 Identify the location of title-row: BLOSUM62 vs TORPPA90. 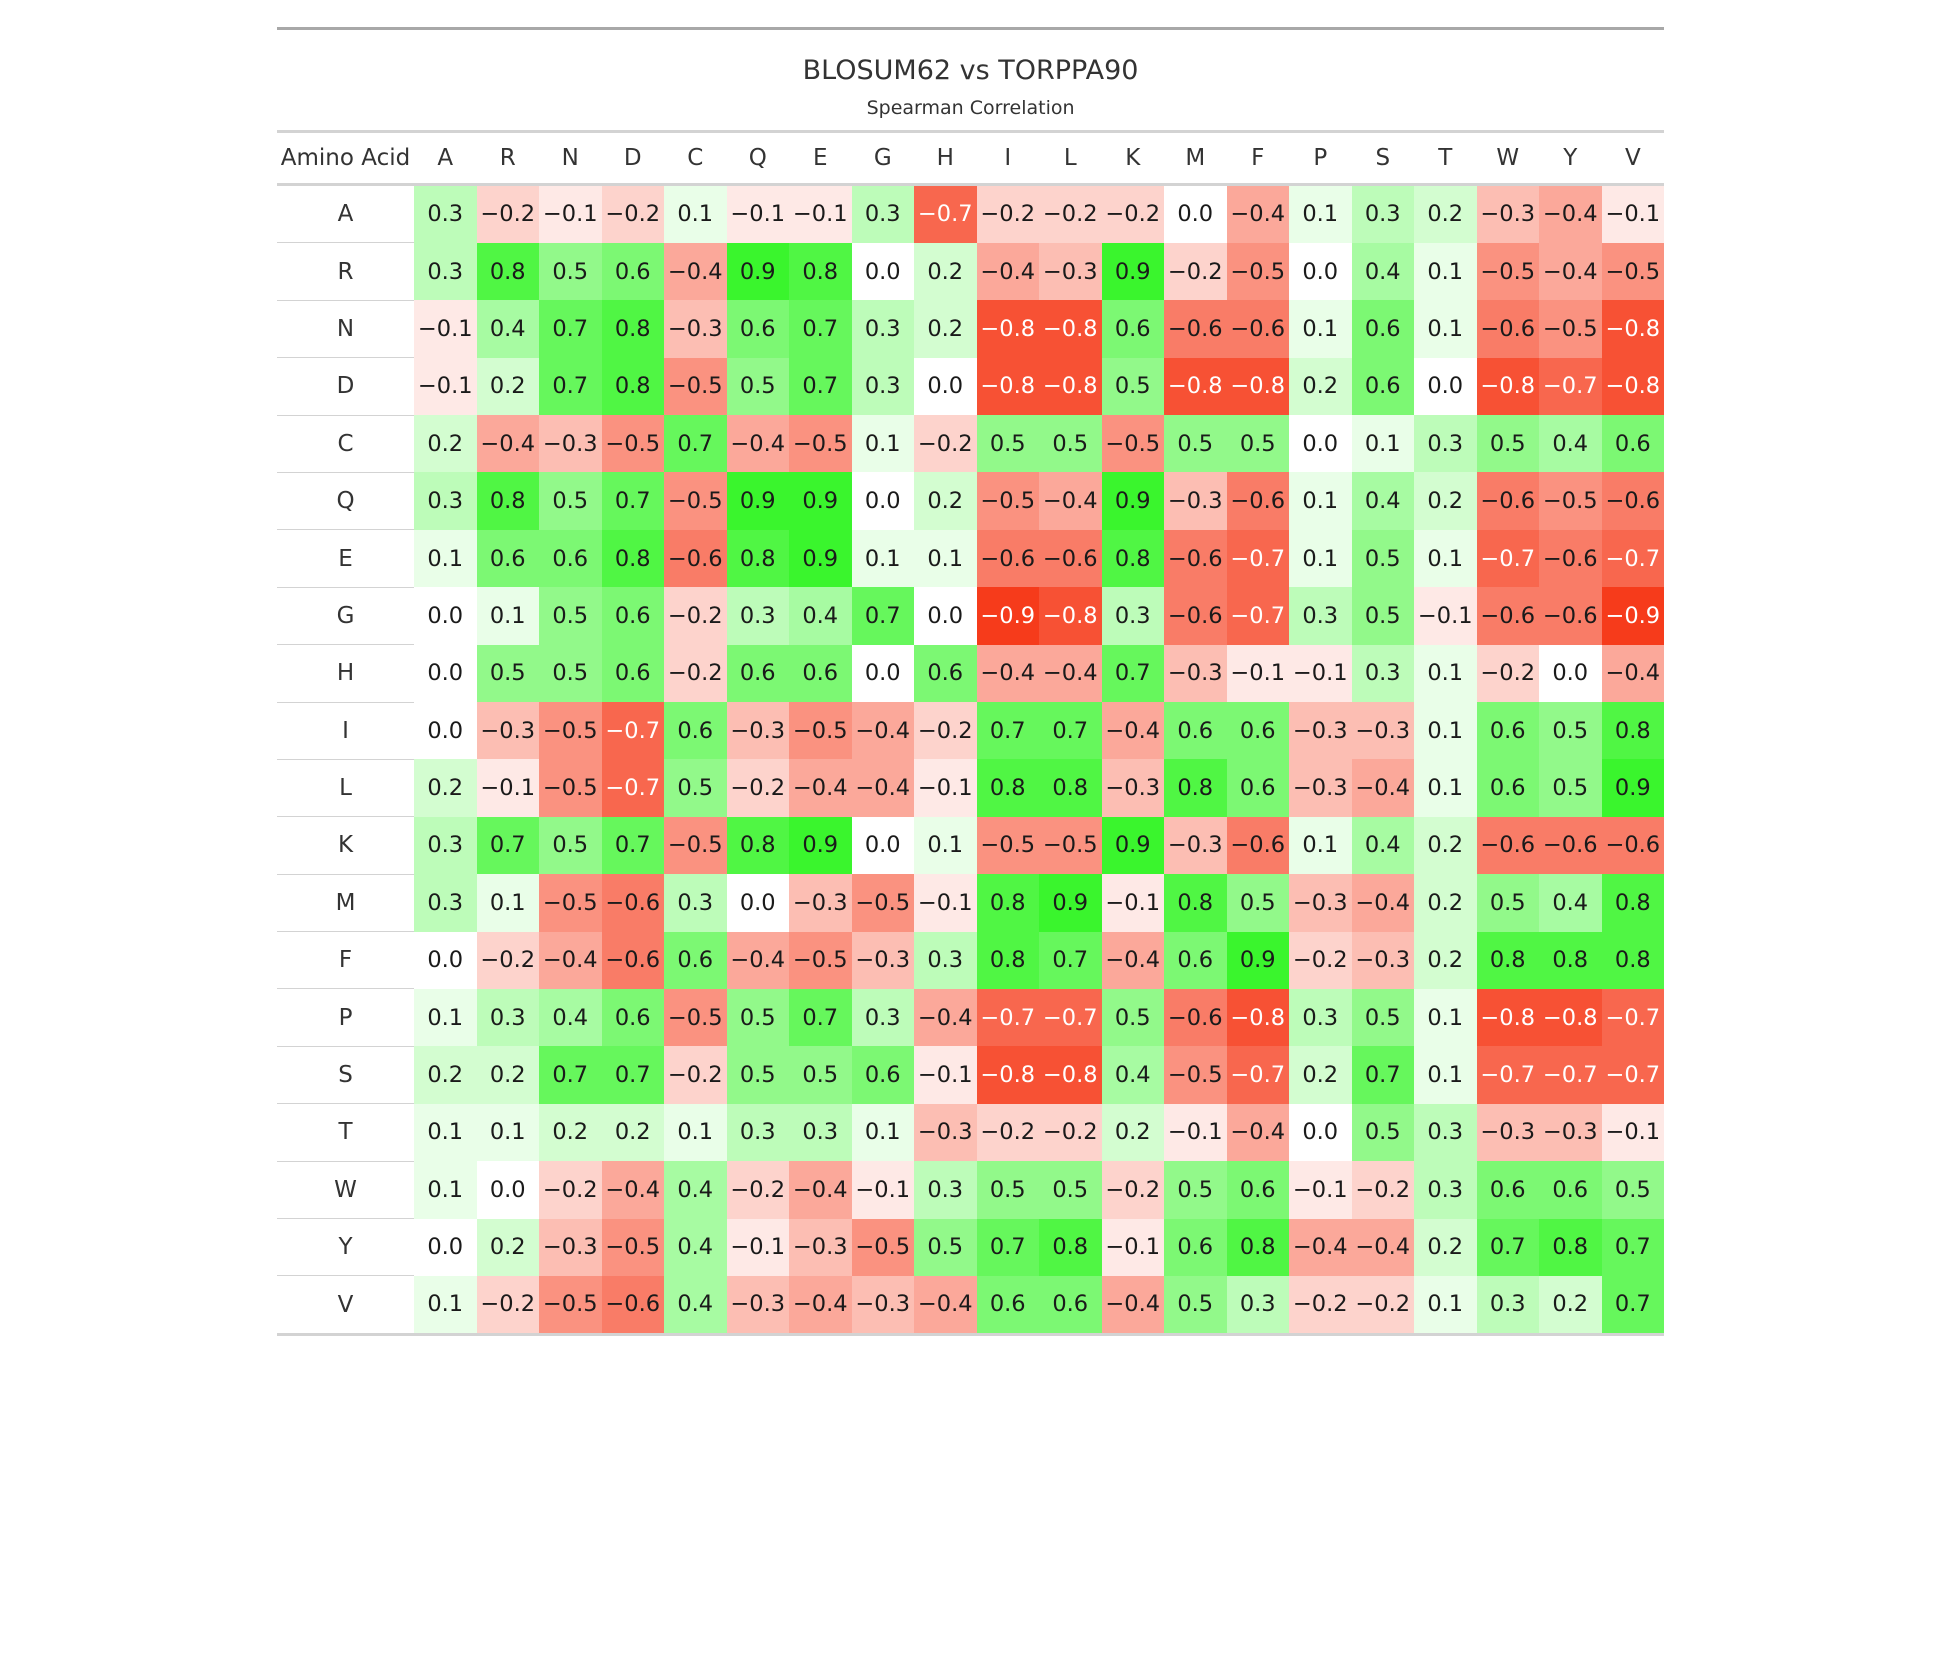
(970, 57).